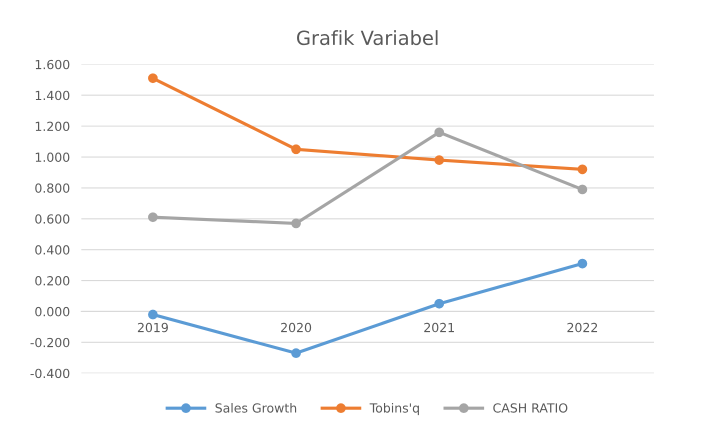 The image size is (707, 429). What do you see at coordinates (582, 327) in the screenshot?
I see `x-tick-label: 2022` at bounding box center [582, 327].